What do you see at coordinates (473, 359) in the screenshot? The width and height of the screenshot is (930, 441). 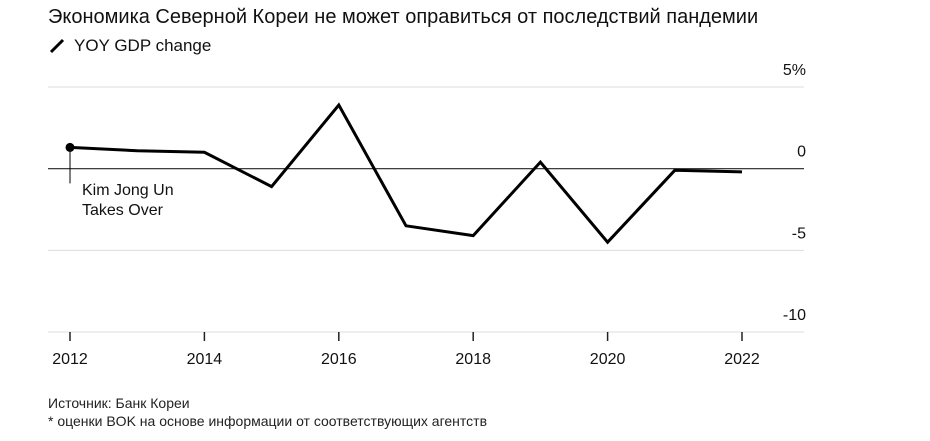 I see `x-tick-label: 2018` at bounding box center [473, 359].